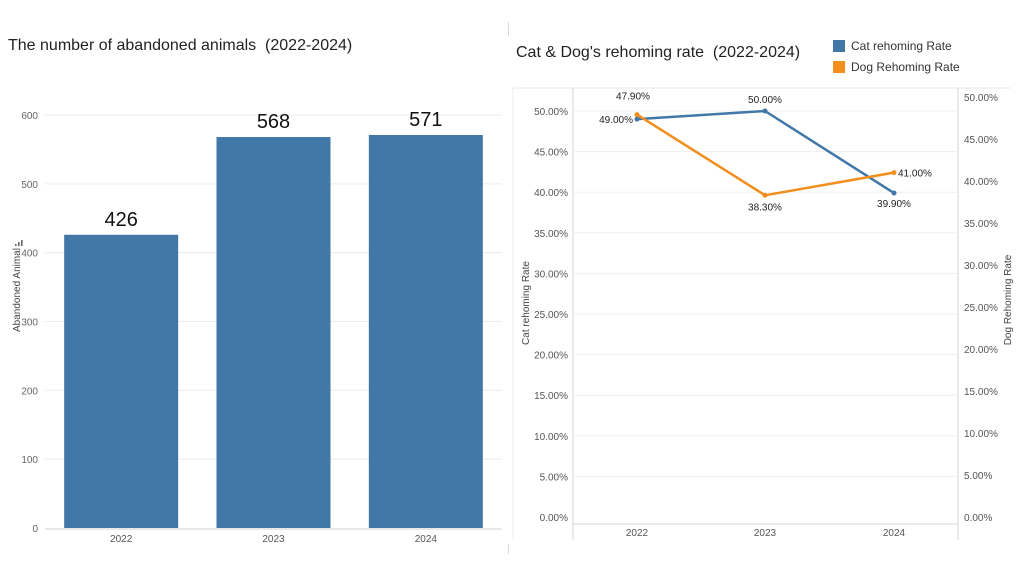  I want to click on left-y-tick-label: 10.00%, so click(551, 437).